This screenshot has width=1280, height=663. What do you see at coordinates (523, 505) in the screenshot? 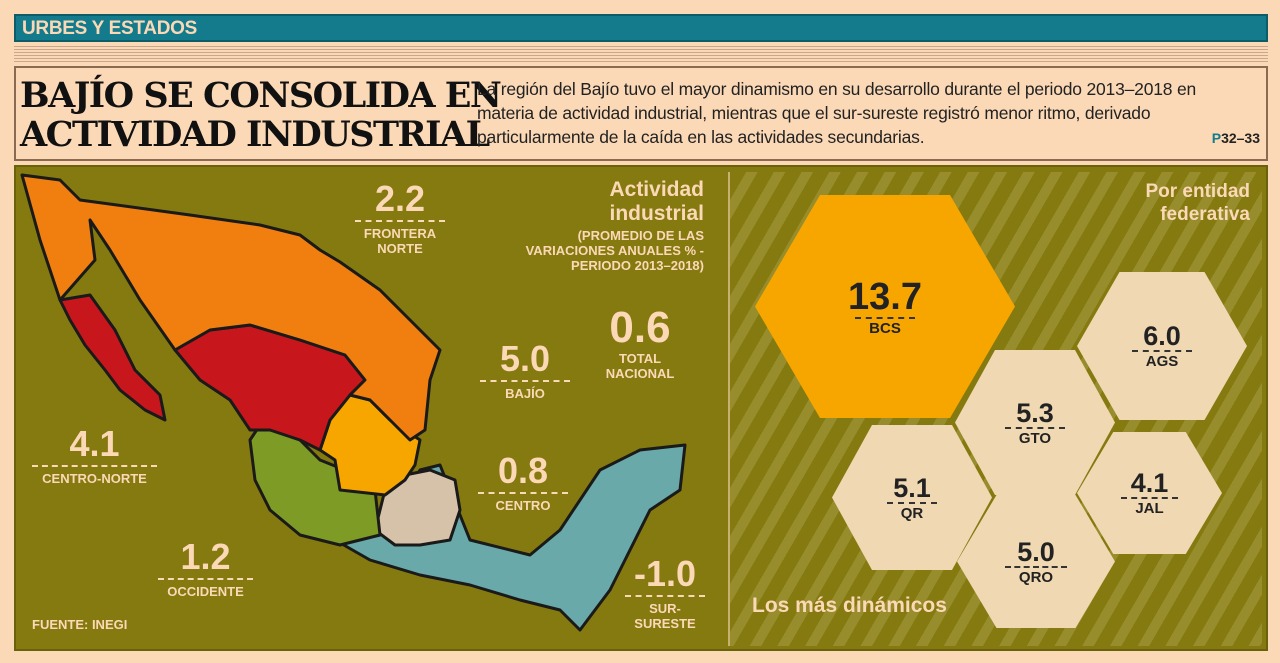
I see `region-name: CENTRO` at bounding box center [523, 505].